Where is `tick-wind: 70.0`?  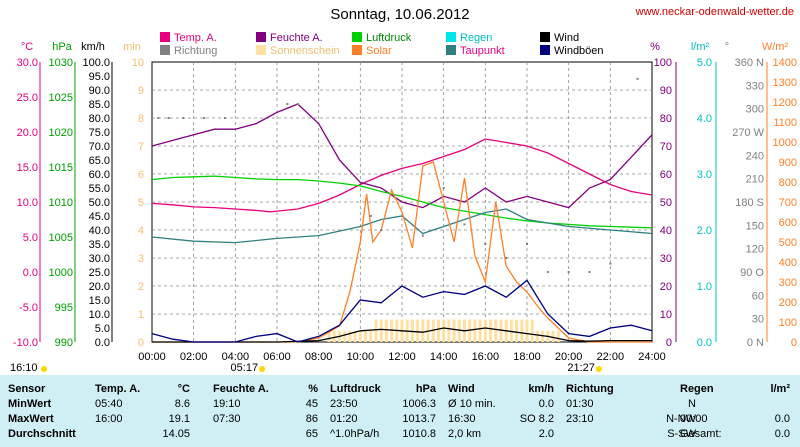 tick-wind: 70.0 is located at coordinates (99, 147).